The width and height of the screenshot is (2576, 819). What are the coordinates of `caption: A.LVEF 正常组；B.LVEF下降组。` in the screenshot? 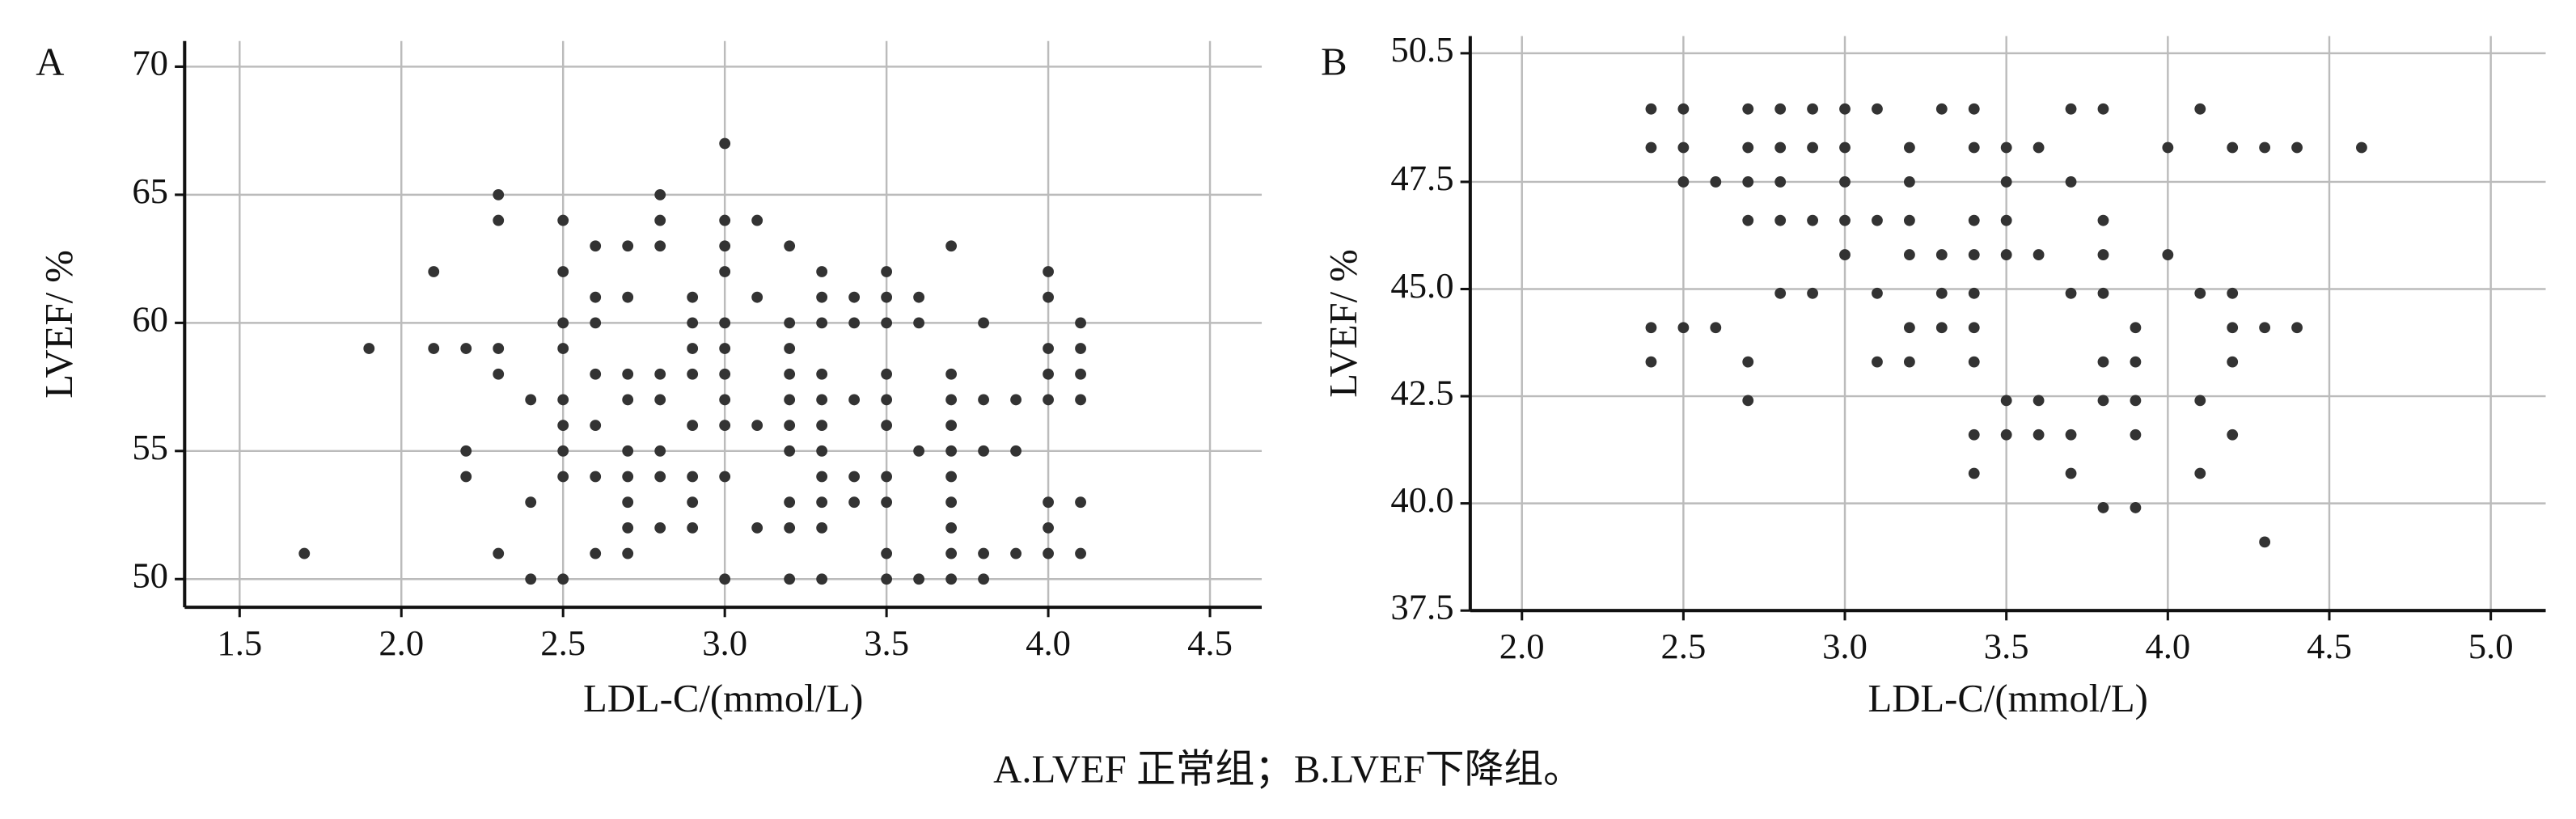 It's located at (1288, 769).